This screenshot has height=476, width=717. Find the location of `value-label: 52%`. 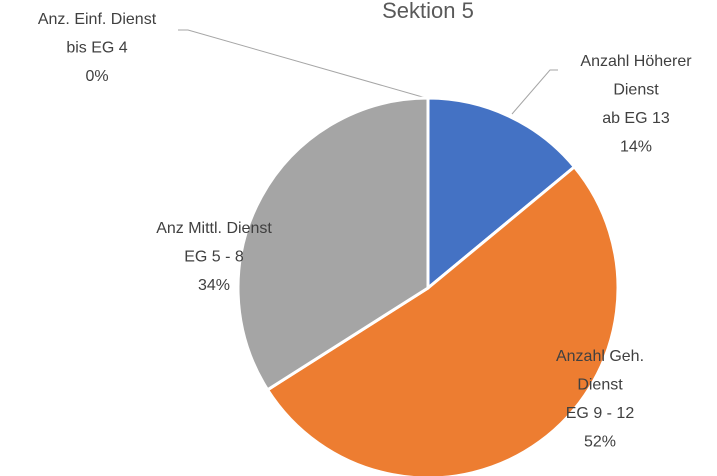

value-label: 52% is located at coordinates (600, 442).